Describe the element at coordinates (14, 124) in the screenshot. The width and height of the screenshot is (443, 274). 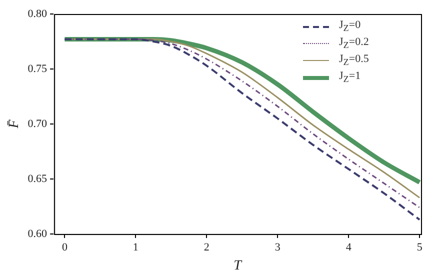
I see `y-axis-title: F̄` at that location.